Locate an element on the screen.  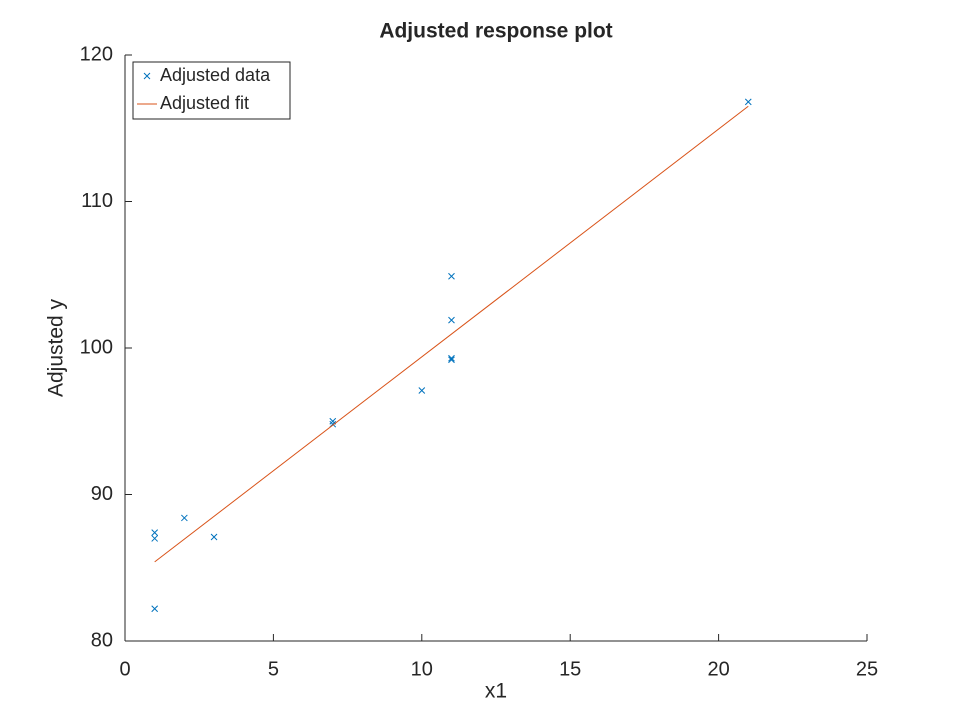
y-axis-label: Adjusted y is located at coordinates (56, 347).